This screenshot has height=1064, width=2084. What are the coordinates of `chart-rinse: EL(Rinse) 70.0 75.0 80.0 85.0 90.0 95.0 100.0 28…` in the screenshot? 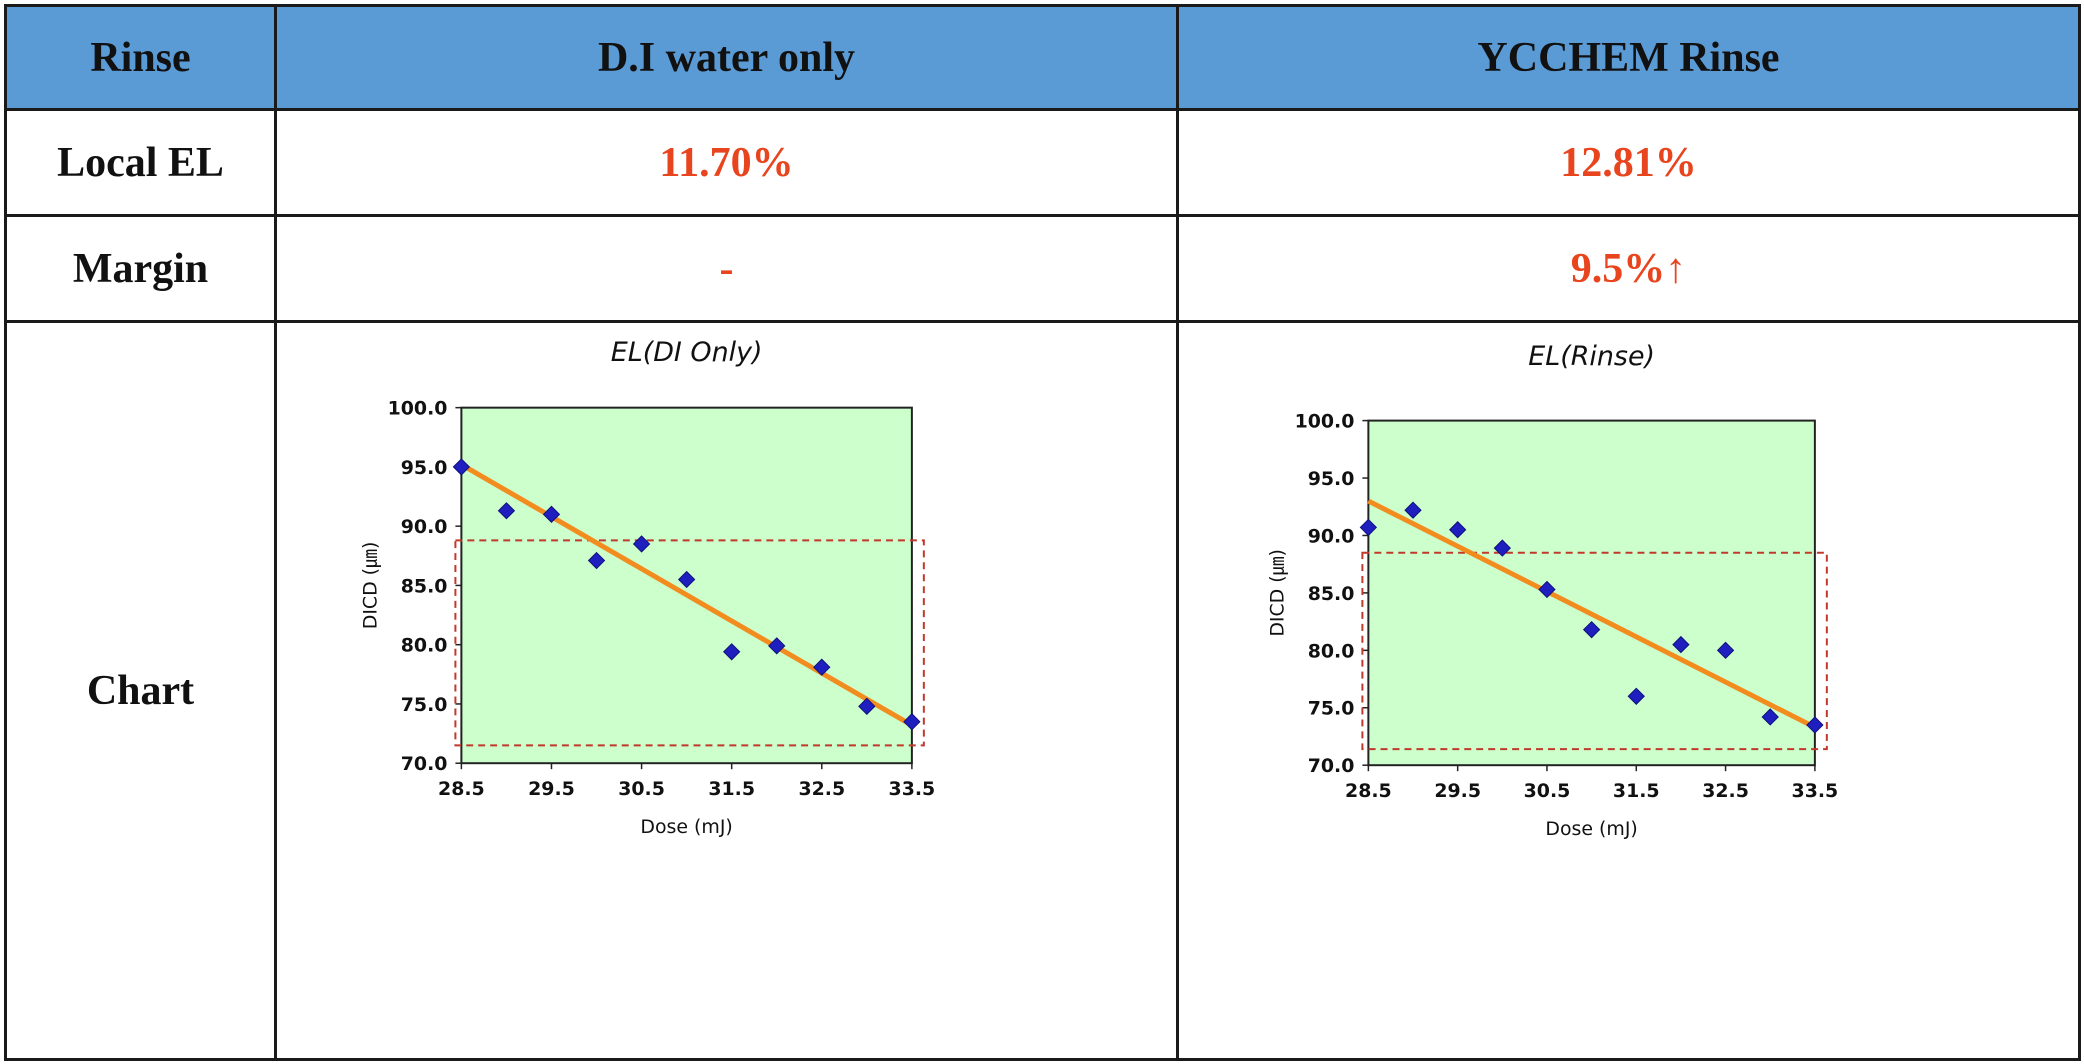 It's located at (1553, 590).